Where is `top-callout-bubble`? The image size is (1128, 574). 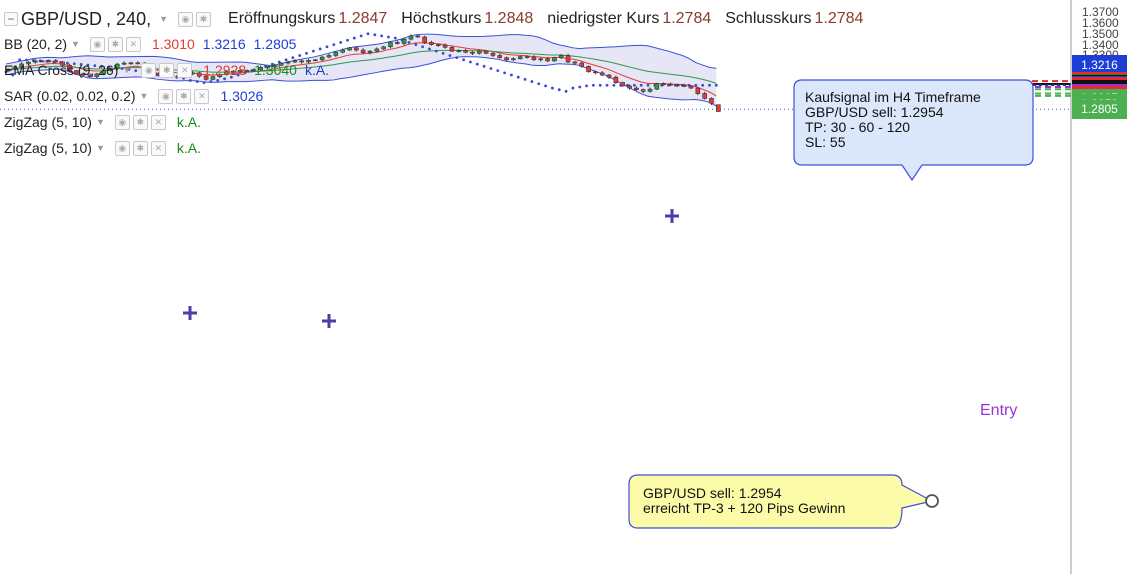
top-callout-bubble is located at coordinates (913, 130).